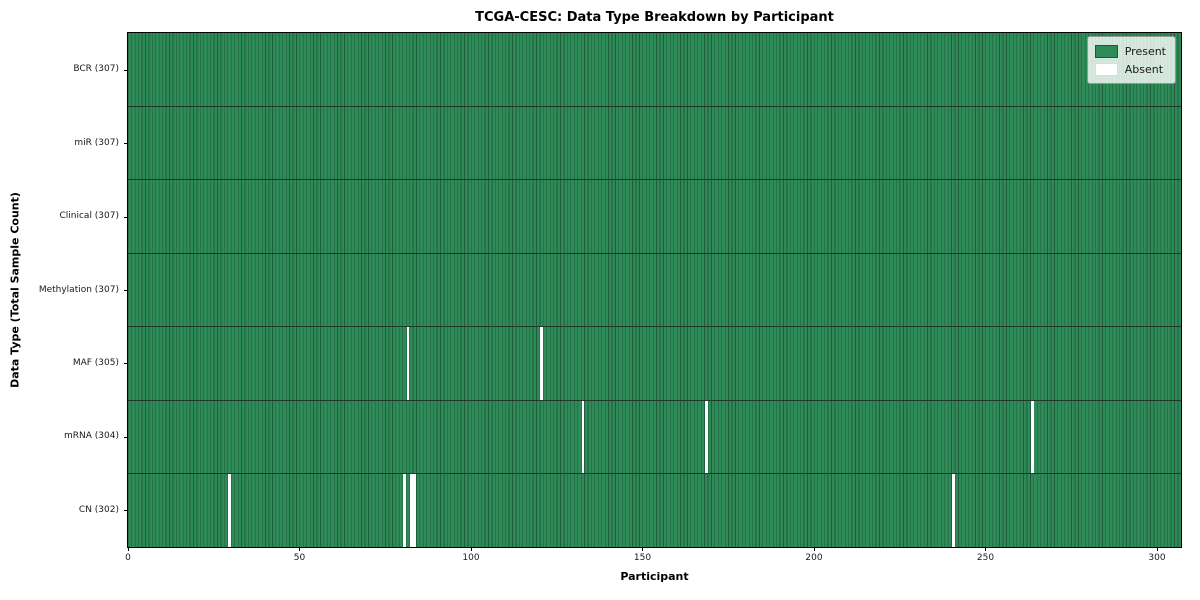 Image resolution: width=1200 pixels, height=600 pixels. Describe the element at coordinates (78, 289) in the screenshot. I see `y-tick-label-methylation: Methylation (307)` at that location.